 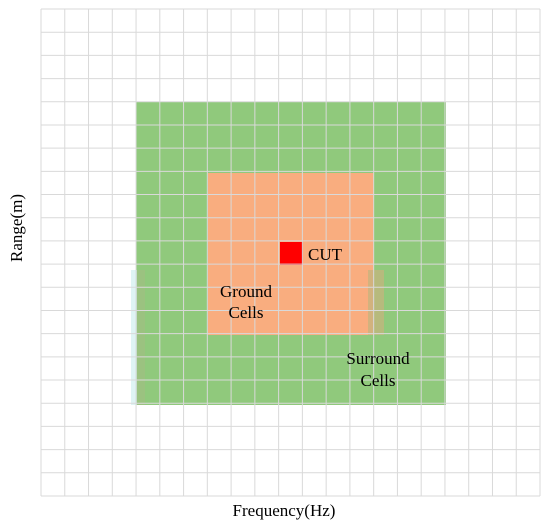 What do you see at coordinates (325, 254) in the screenshot?
I see `cut-label: CUT` at bounding box center [325, 254].